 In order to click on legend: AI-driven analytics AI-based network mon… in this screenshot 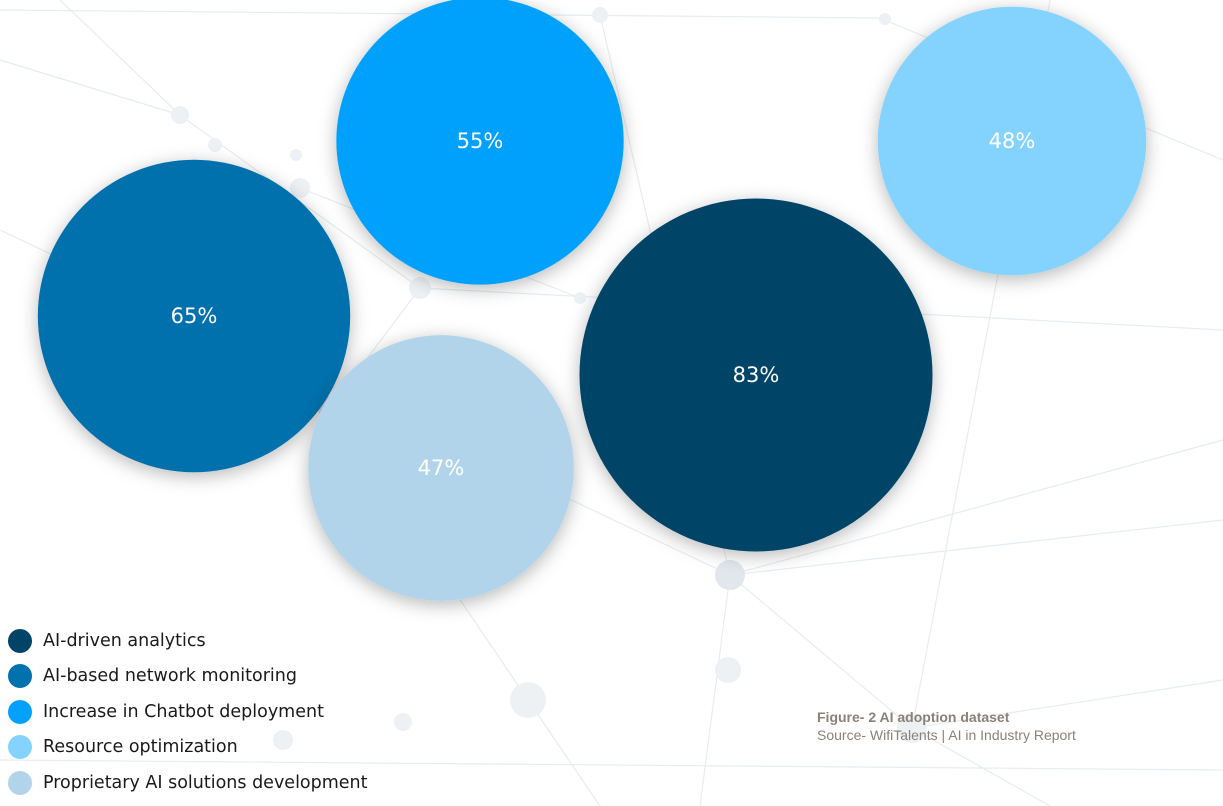, I will do `click(188, 712)`.